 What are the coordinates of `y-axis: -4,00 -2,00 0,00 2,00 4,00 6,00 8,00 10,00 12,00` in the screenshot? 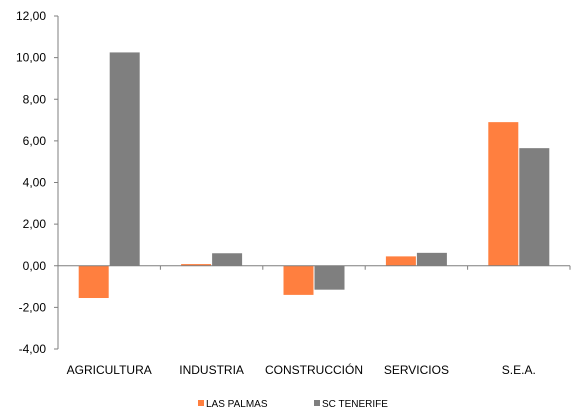 It's located at (37, 182).